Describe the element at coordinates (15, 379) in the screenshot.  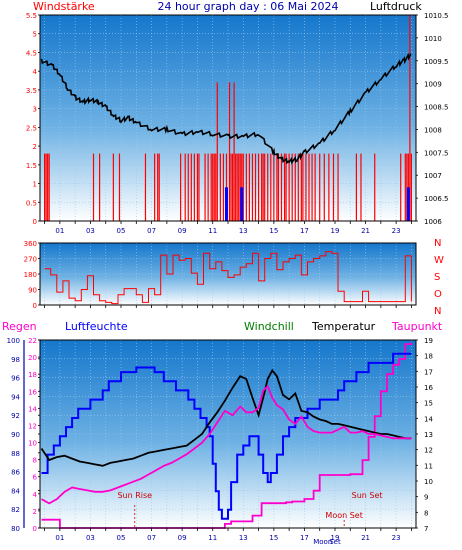
I see `humidity-axis-tick-label: 96` at that location.